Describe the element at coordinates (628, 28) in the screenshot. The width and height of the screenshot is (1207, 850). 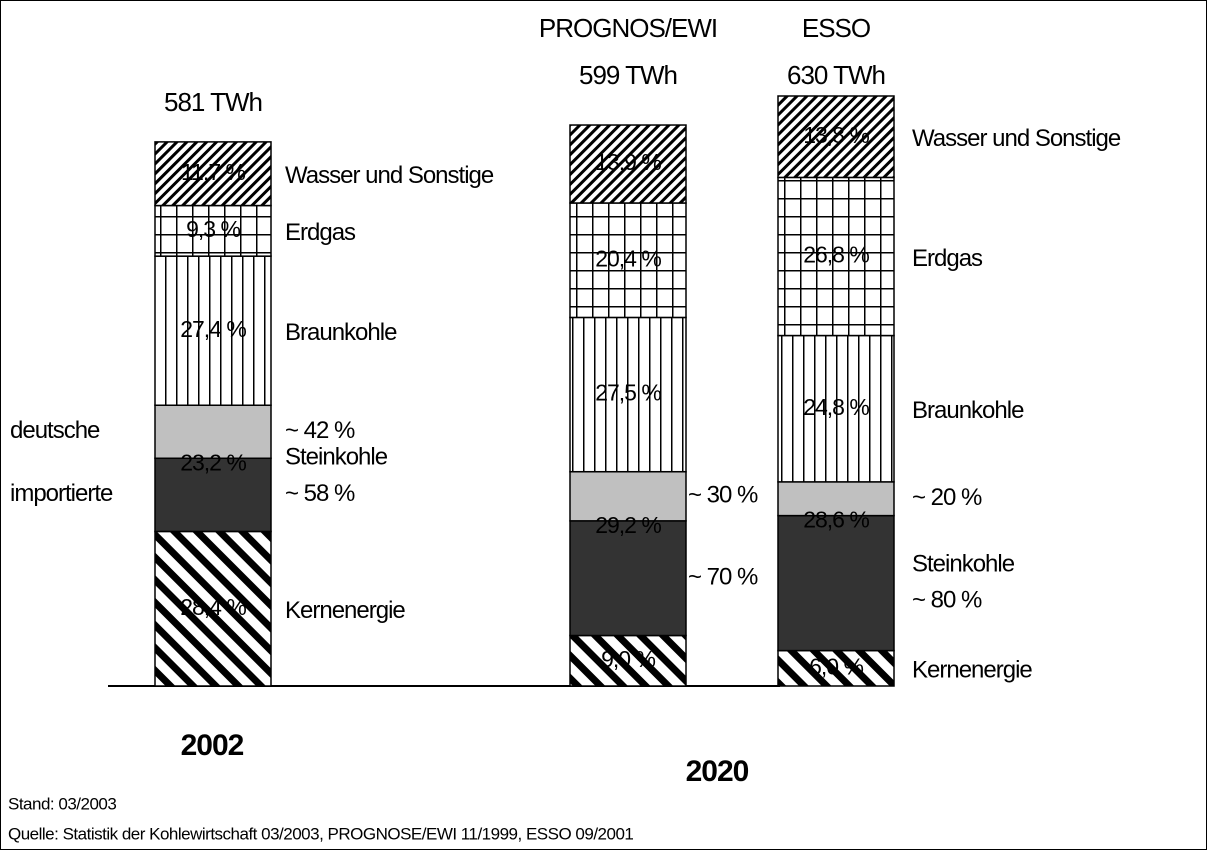
I see `bar-label: PROGNOS/EWI` at that location.